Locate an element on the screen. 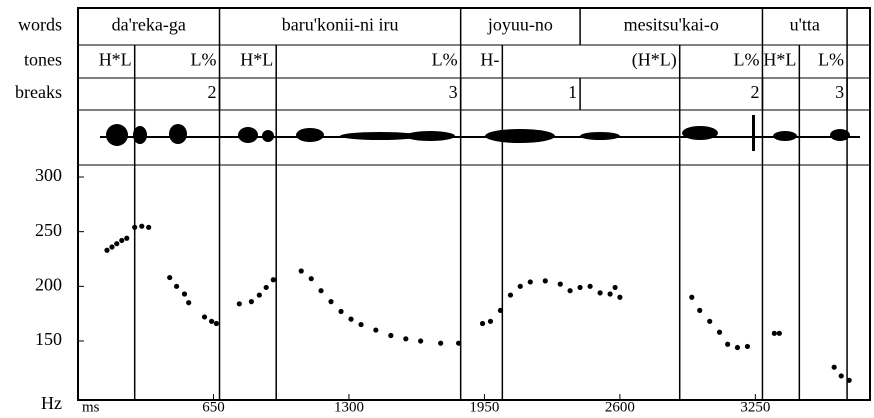  y-tick-label: 200 is located at coordinates (48, 284).